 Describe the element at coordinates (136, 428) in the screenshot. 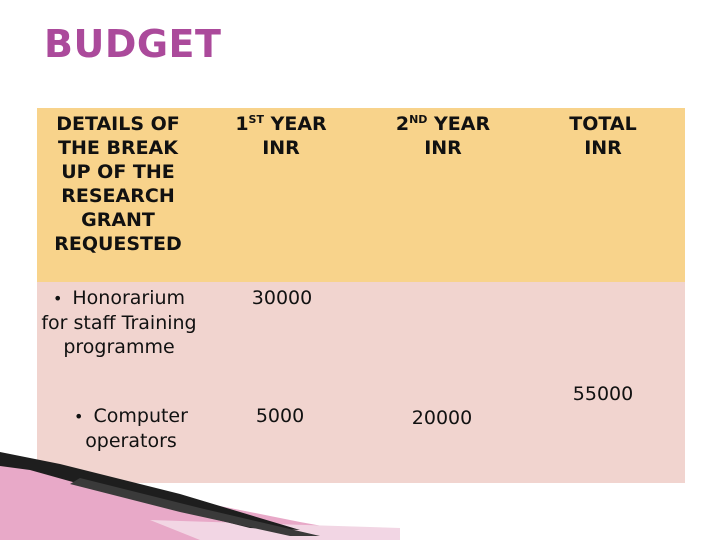

I see `row-computer-label: Computer operators` at that location.